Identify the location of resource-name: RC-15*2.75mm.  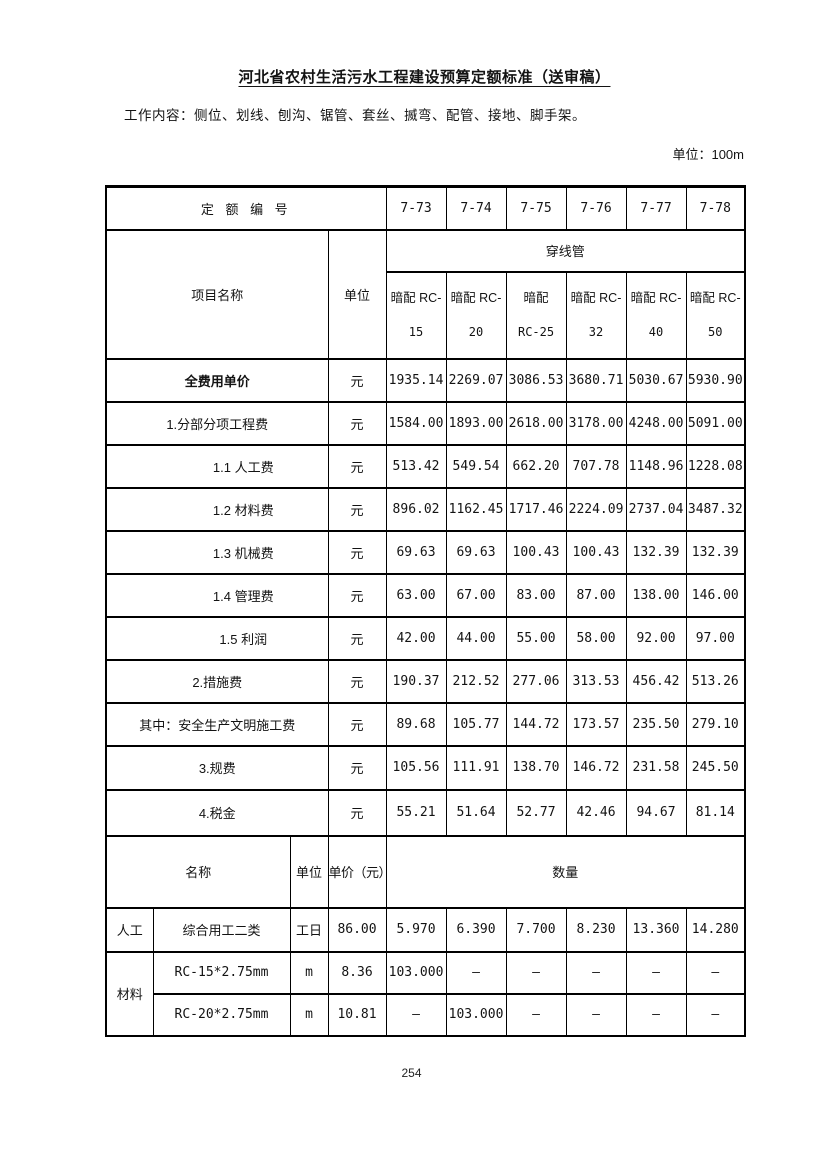
(221, 972).